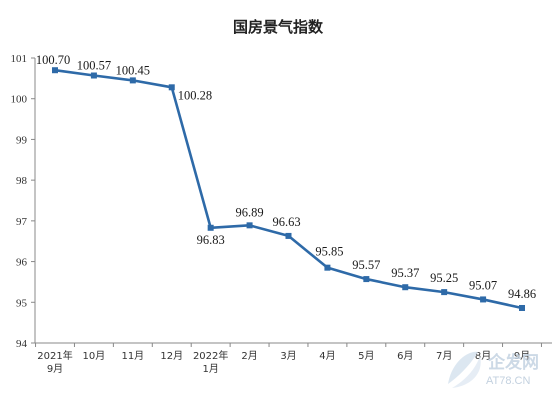 The image size is (556, 406). I want to click on data-label: 95.57, so click(366, 265).